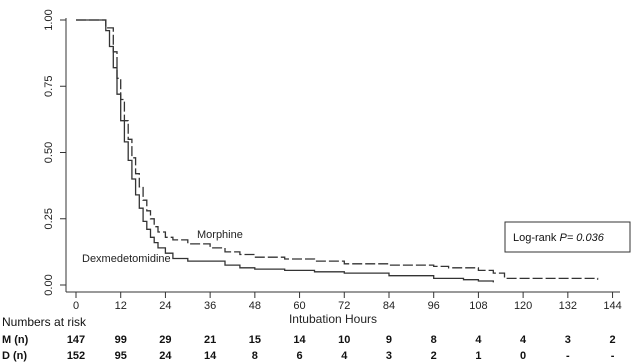 This screenshot has height=364, width=633. What do you see at coordinates (121, 306) in the screenshot?
I see `x-tick-label: 12` at bounding box center [121, 306].